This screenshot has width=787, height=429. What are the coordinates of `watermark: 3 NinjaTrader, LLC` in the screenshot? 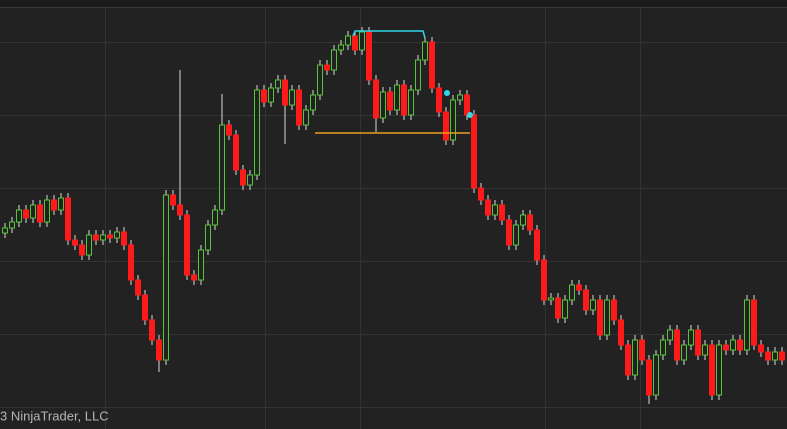 It's located at (54, 415).